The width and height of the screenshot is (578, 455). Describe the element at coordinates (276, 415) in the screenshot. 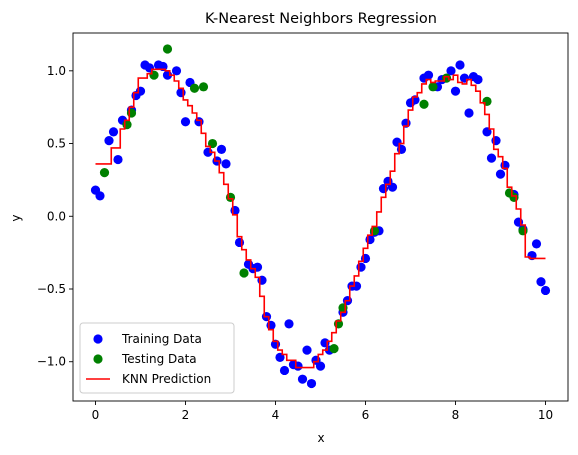

I see `x-tick-label: 4` at that location.